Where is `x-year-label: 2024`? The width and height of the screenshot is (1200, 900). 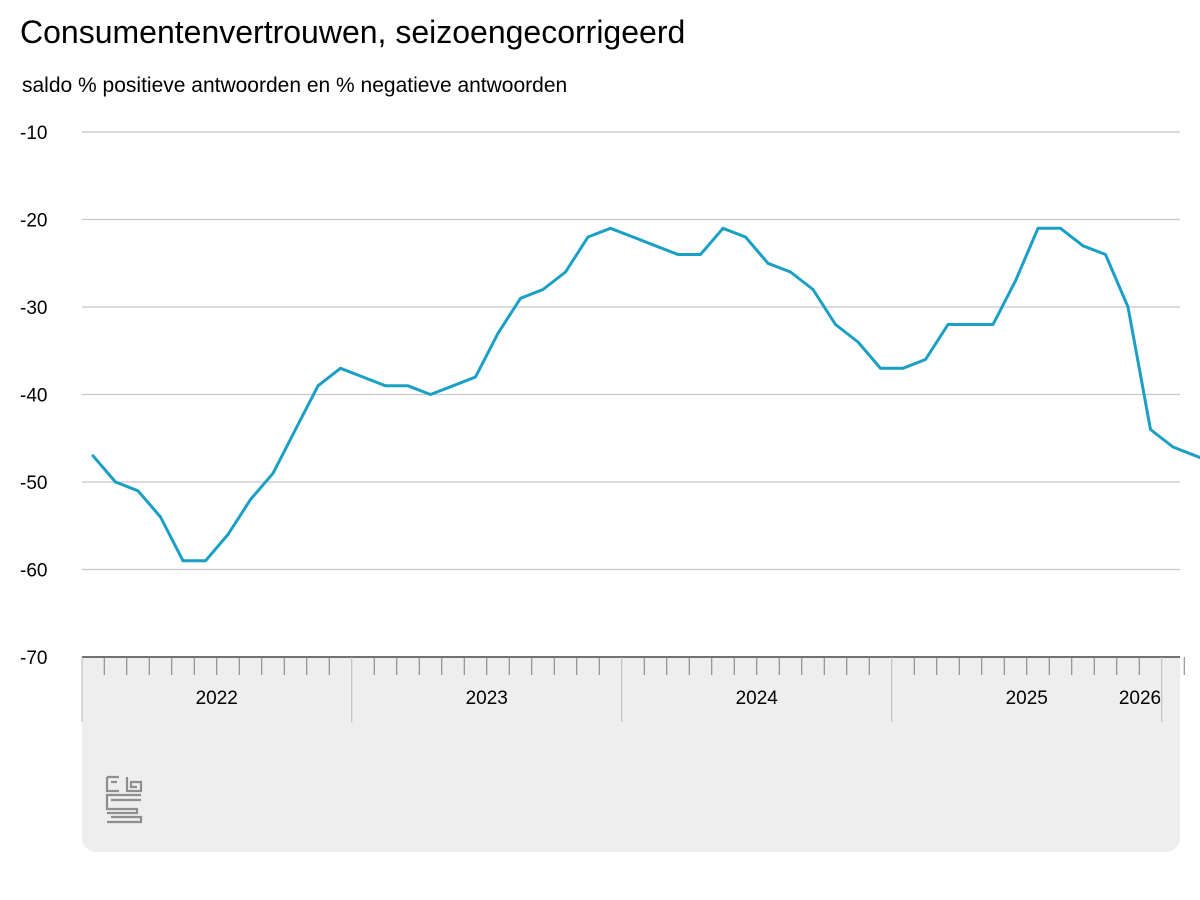
x-year-label: 2024 is located at coordinates (757, 698).